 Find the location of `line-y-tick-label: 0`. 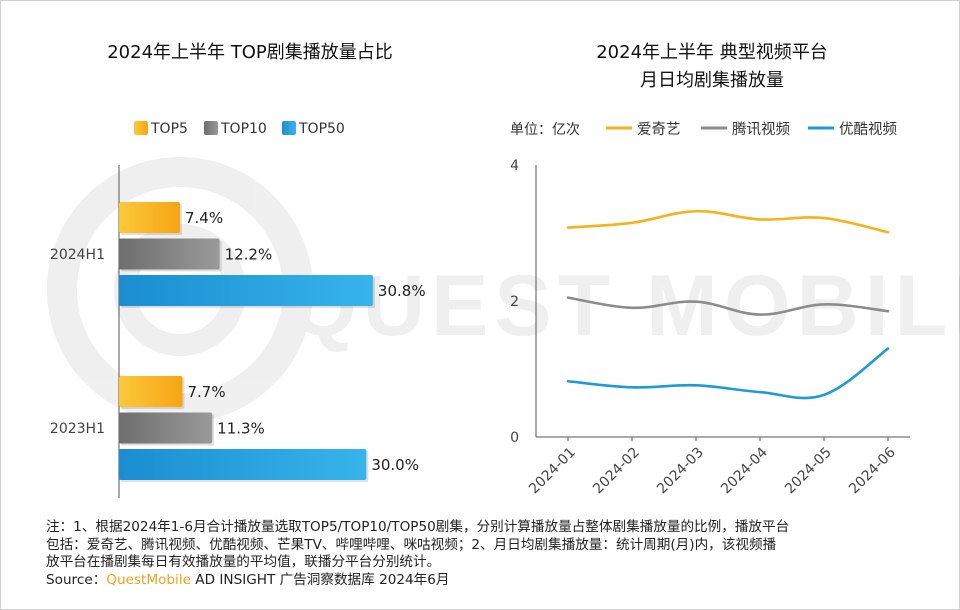

line-y-tick-label: 0 is located at coordinates (514, 438).